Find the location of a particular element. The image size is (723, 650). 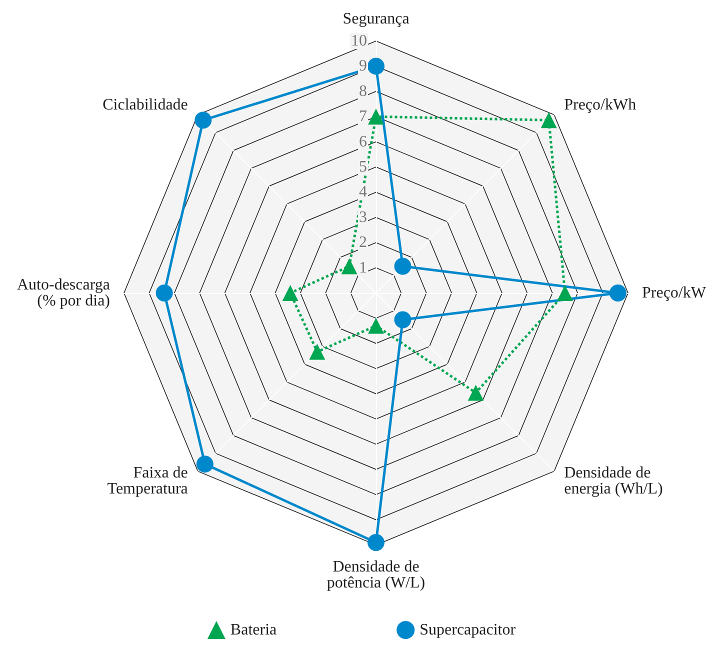

spoke-label: Faixa de Temperatura is located at coordinates (147, 481).